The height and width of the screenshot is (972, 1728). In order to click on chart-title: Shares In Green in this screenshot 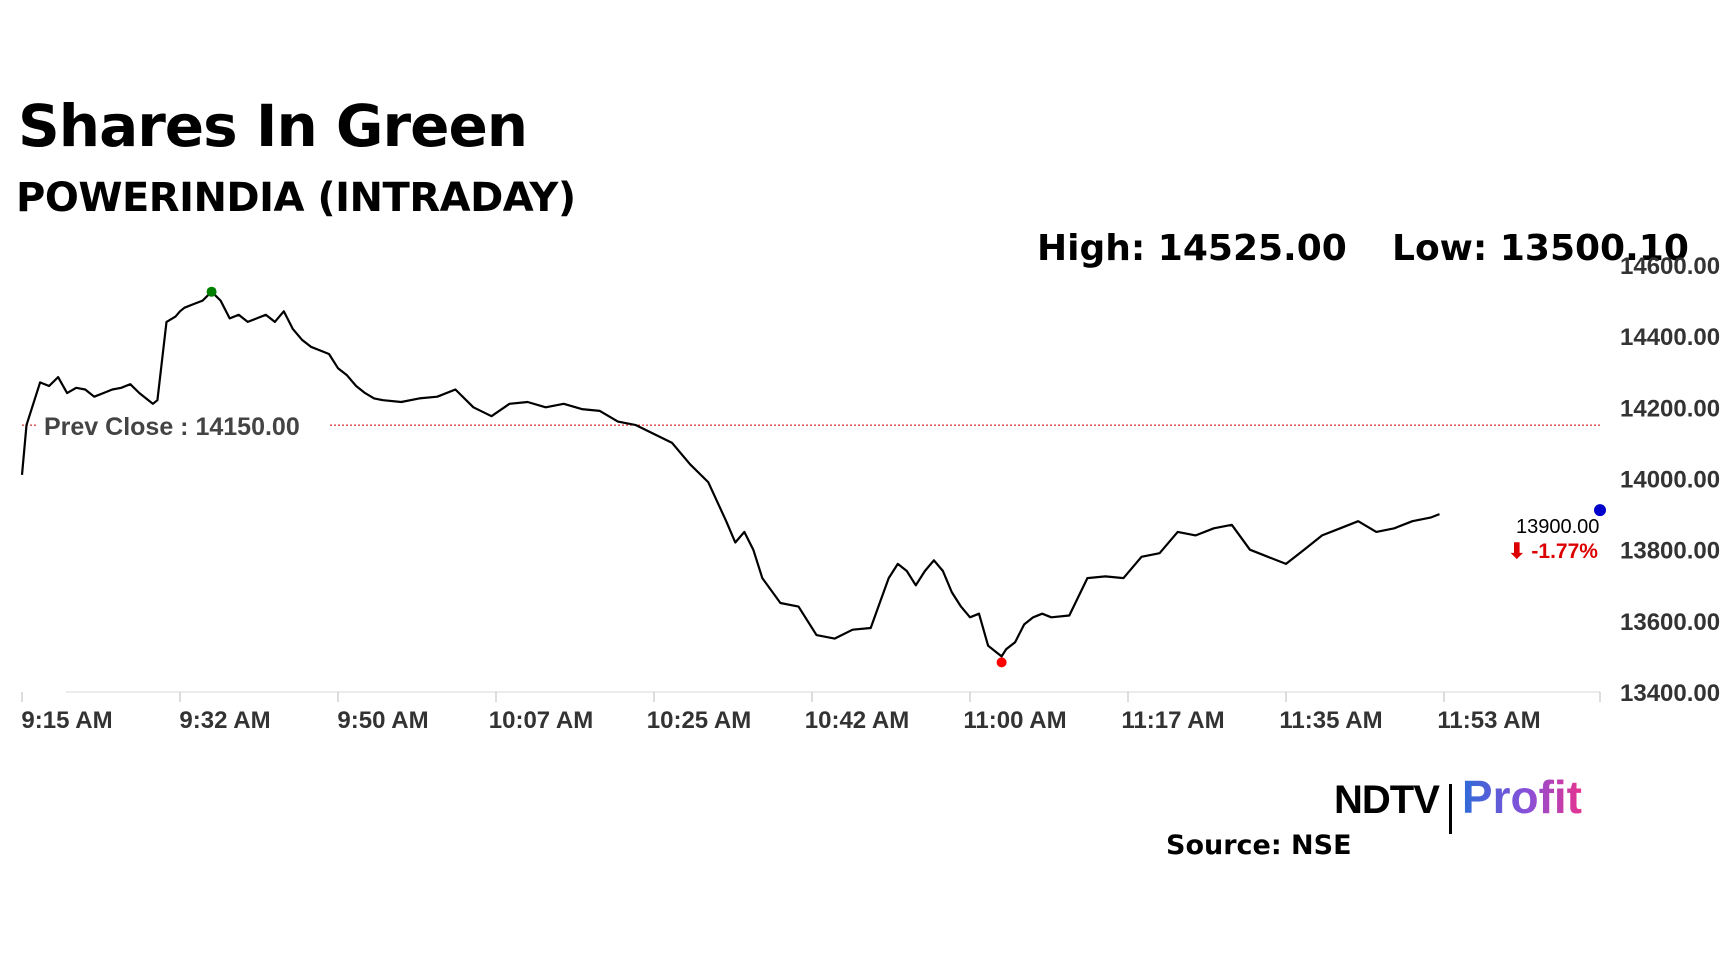, I will do `click(273, 126)`.